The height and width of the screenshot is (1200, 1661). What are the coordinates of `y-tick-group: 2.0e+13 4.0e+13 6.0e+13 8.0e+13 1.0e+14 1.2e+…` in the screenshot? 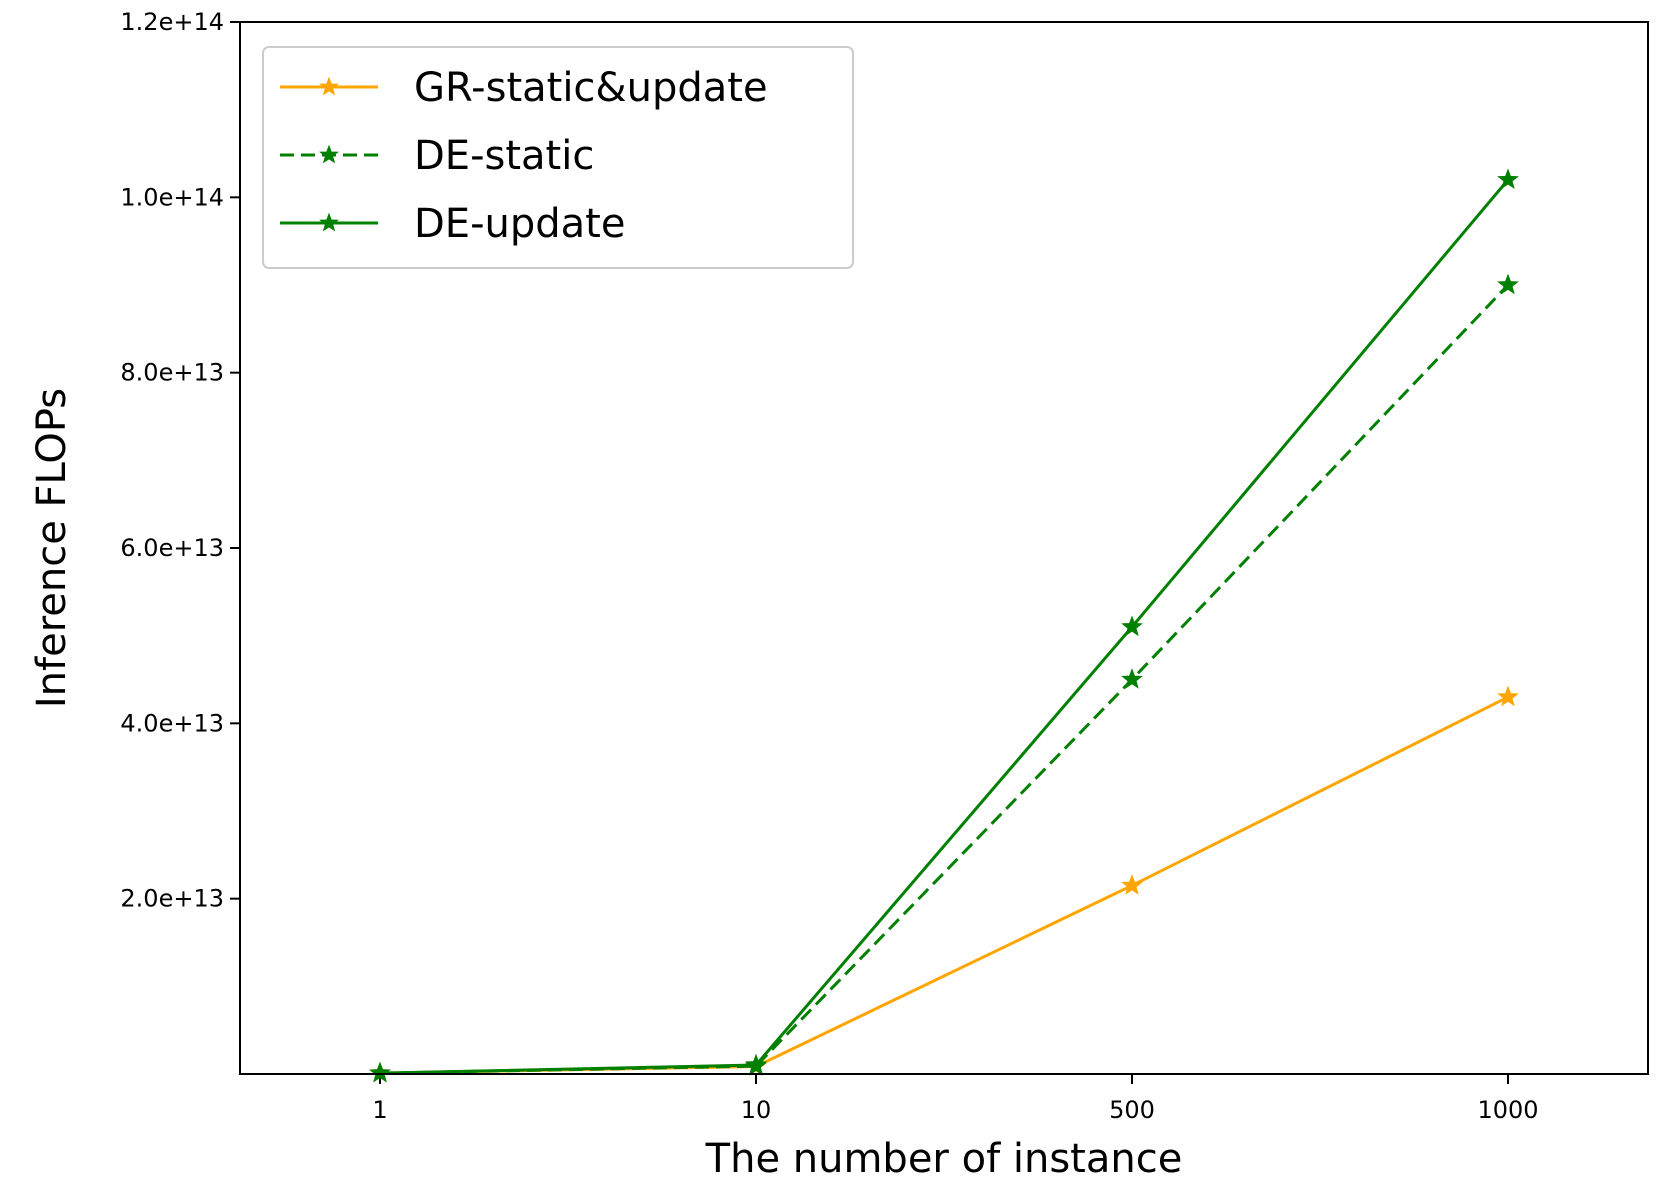 It's located at (180, 460).